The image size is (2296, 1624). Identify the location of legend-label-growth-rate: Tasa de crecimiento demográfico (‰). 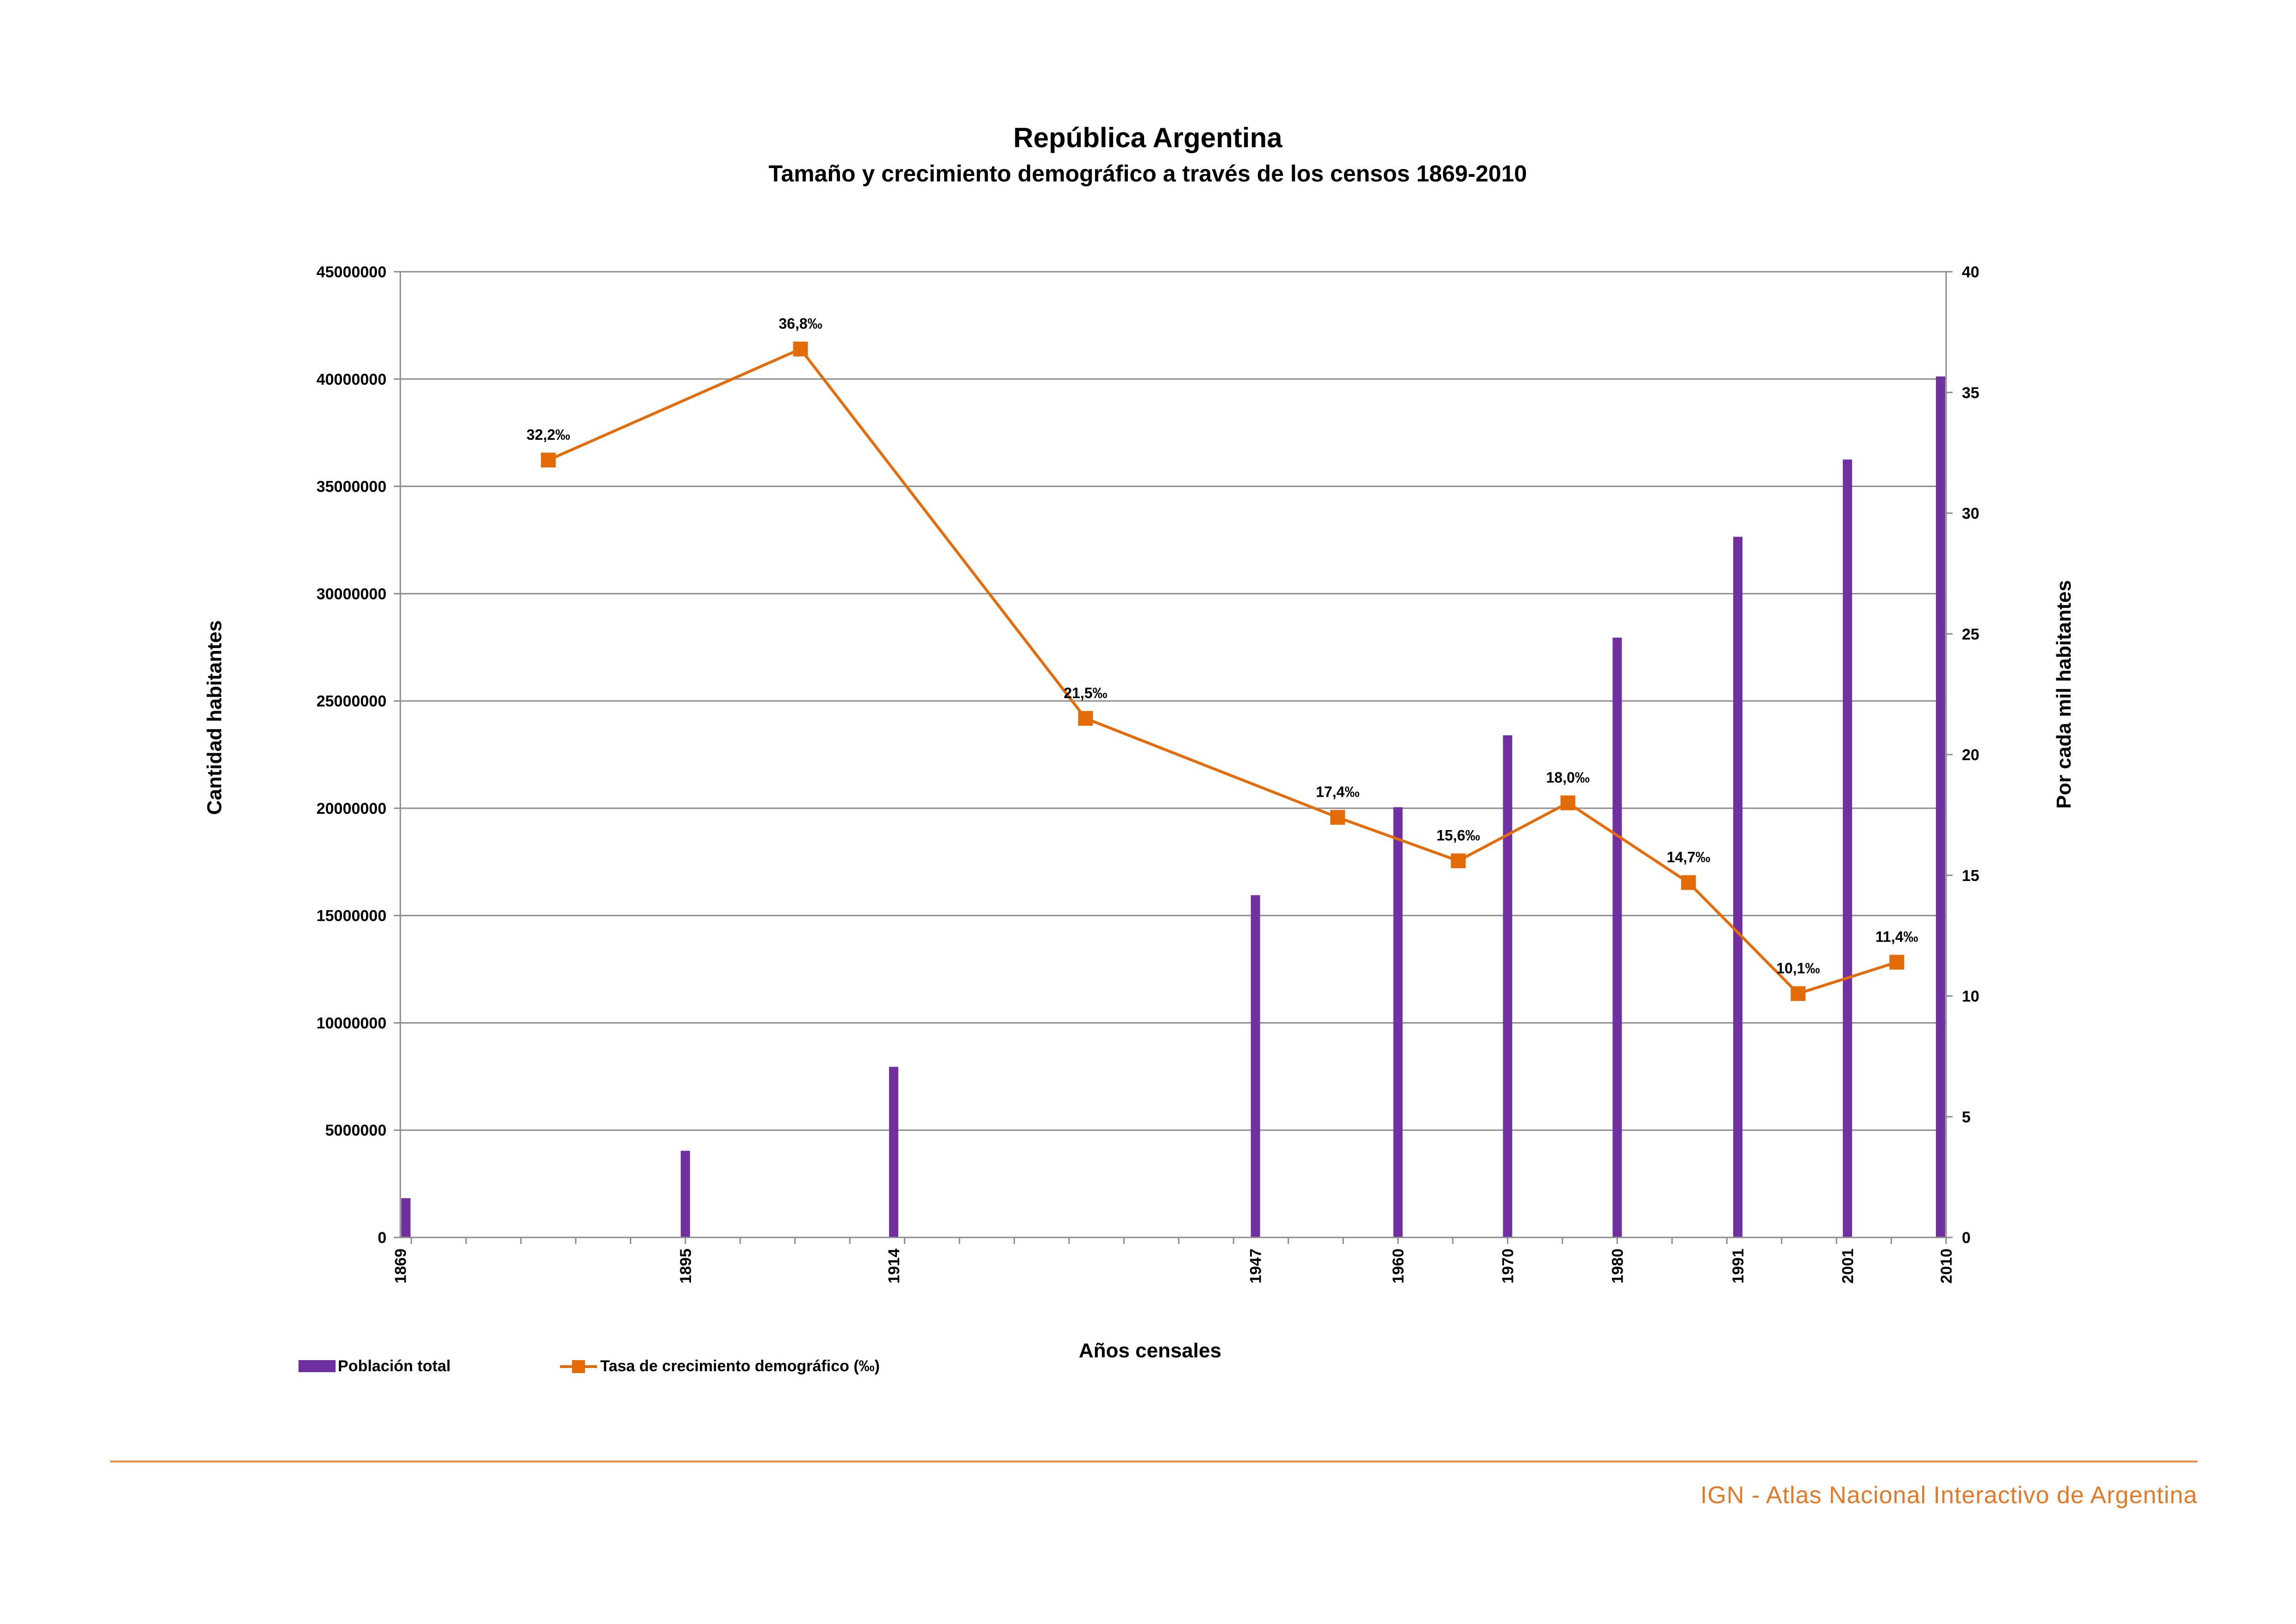
(740, 1366).